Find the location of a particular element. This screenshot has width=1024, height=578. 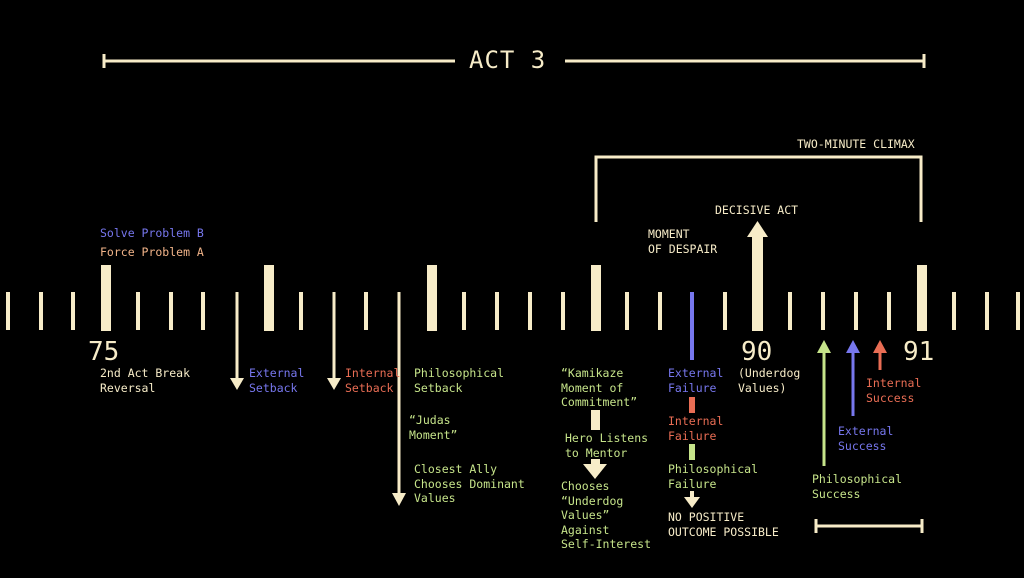

philosophical-failure-label: Philosophical Failure is located at coordinates (713, 476).